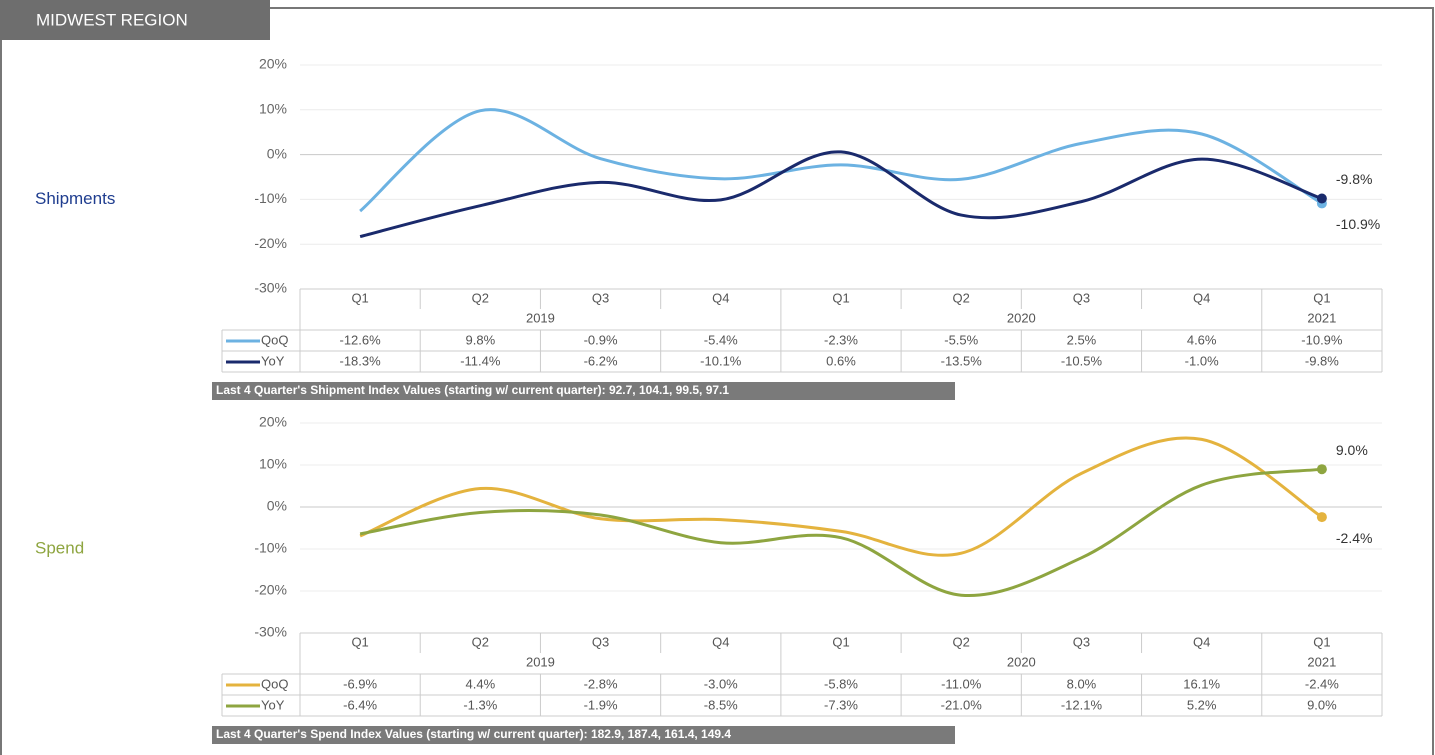  I want to click on table-value: -10.5%, so click(1082, 360).